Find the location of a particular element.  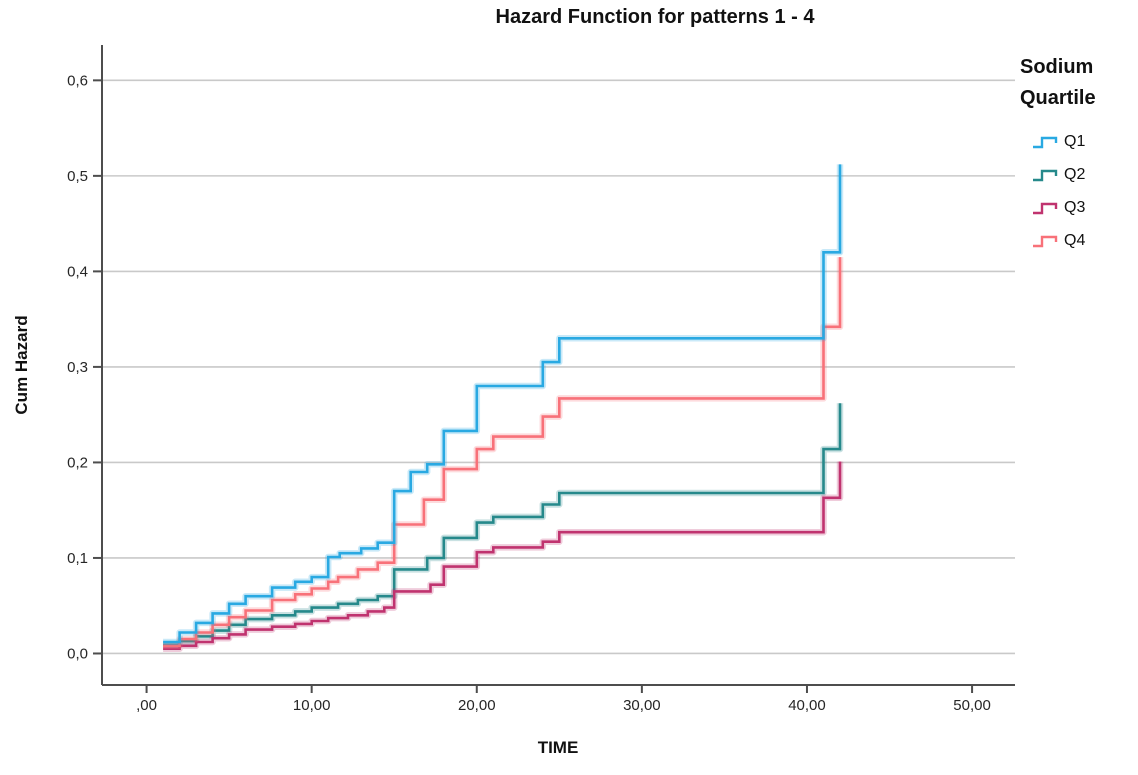

legend-title: Sodium Quartile is located at coordinates (1077, 83).